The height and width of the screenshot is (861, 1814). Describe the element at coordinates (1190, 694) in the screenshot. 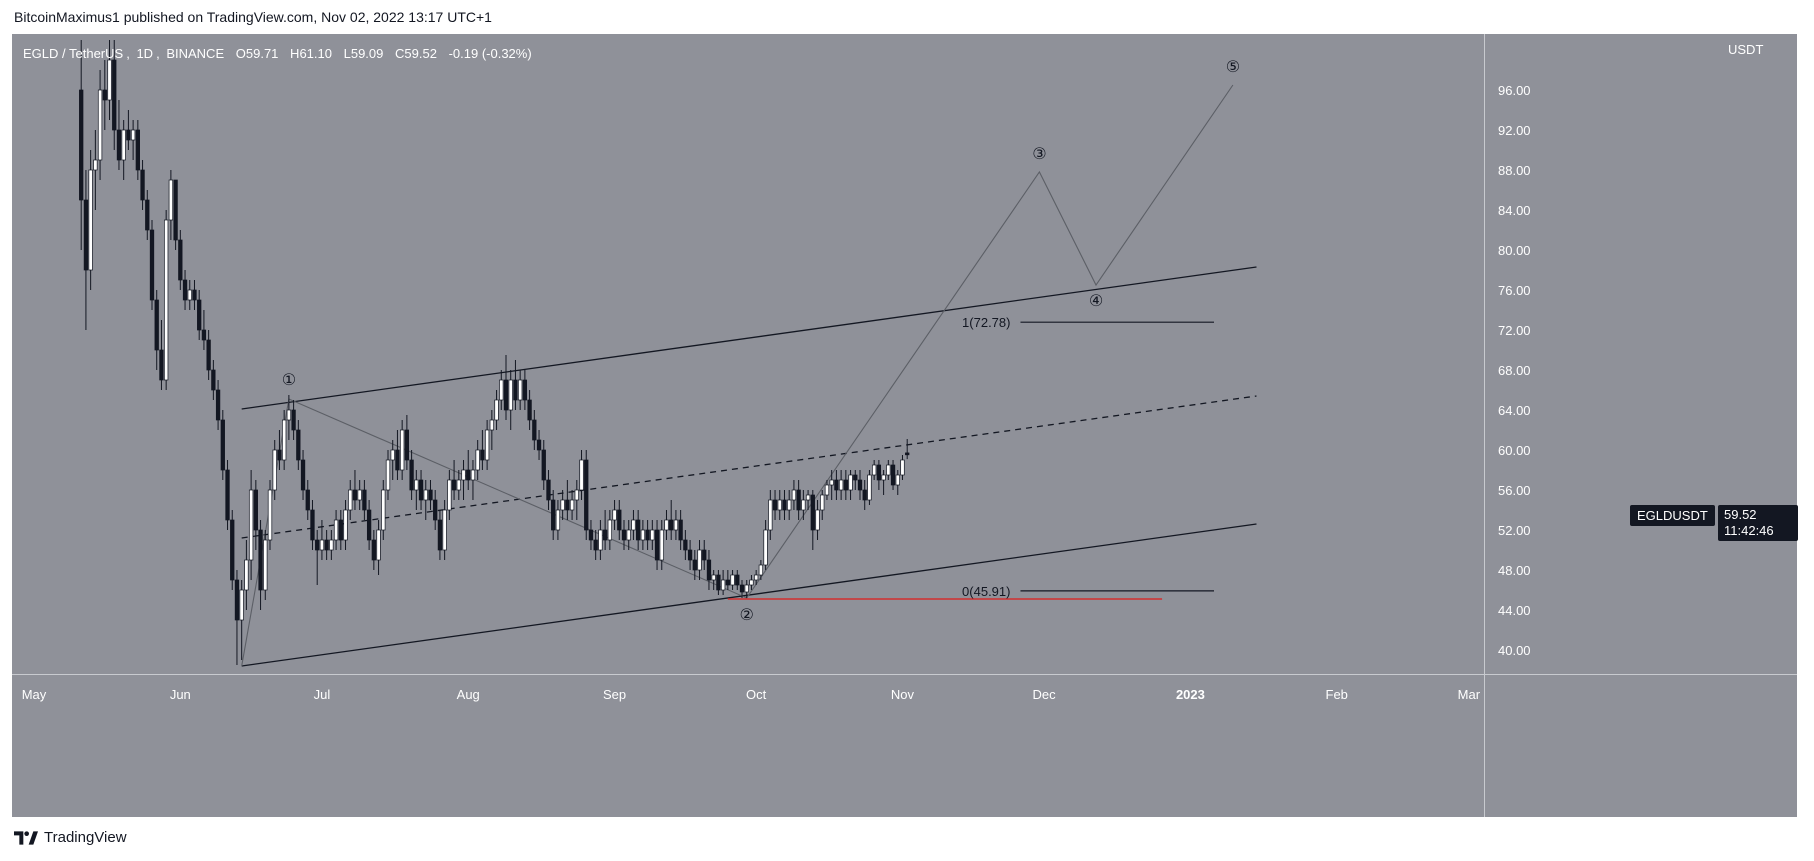

I see `time-tick-label: 2023` at that location.